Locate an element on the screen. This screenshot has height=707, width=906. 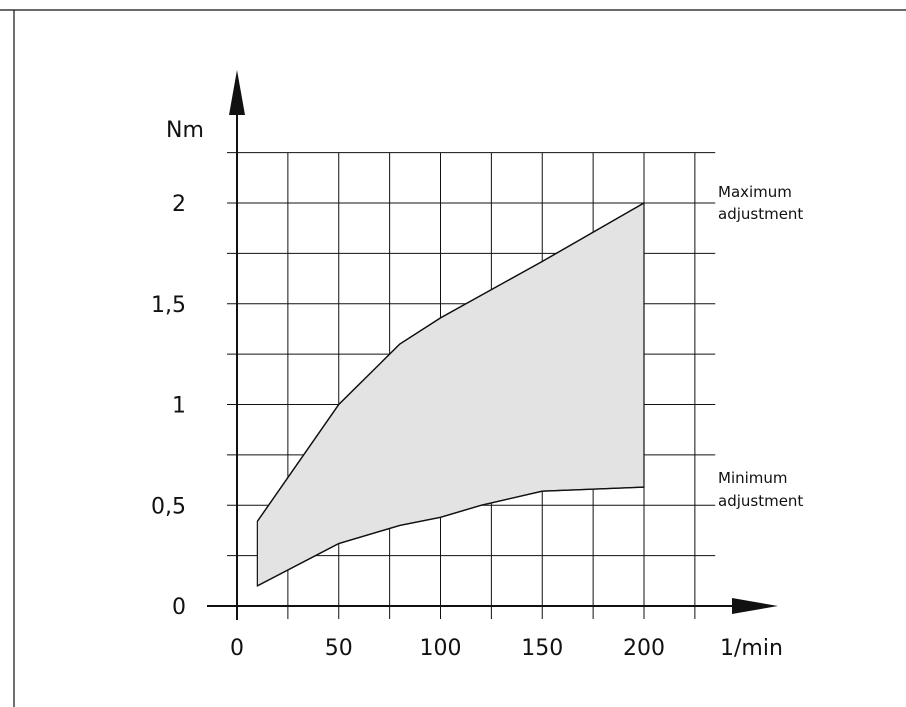
x-axis-arrow is located at coordinates (755, 606).